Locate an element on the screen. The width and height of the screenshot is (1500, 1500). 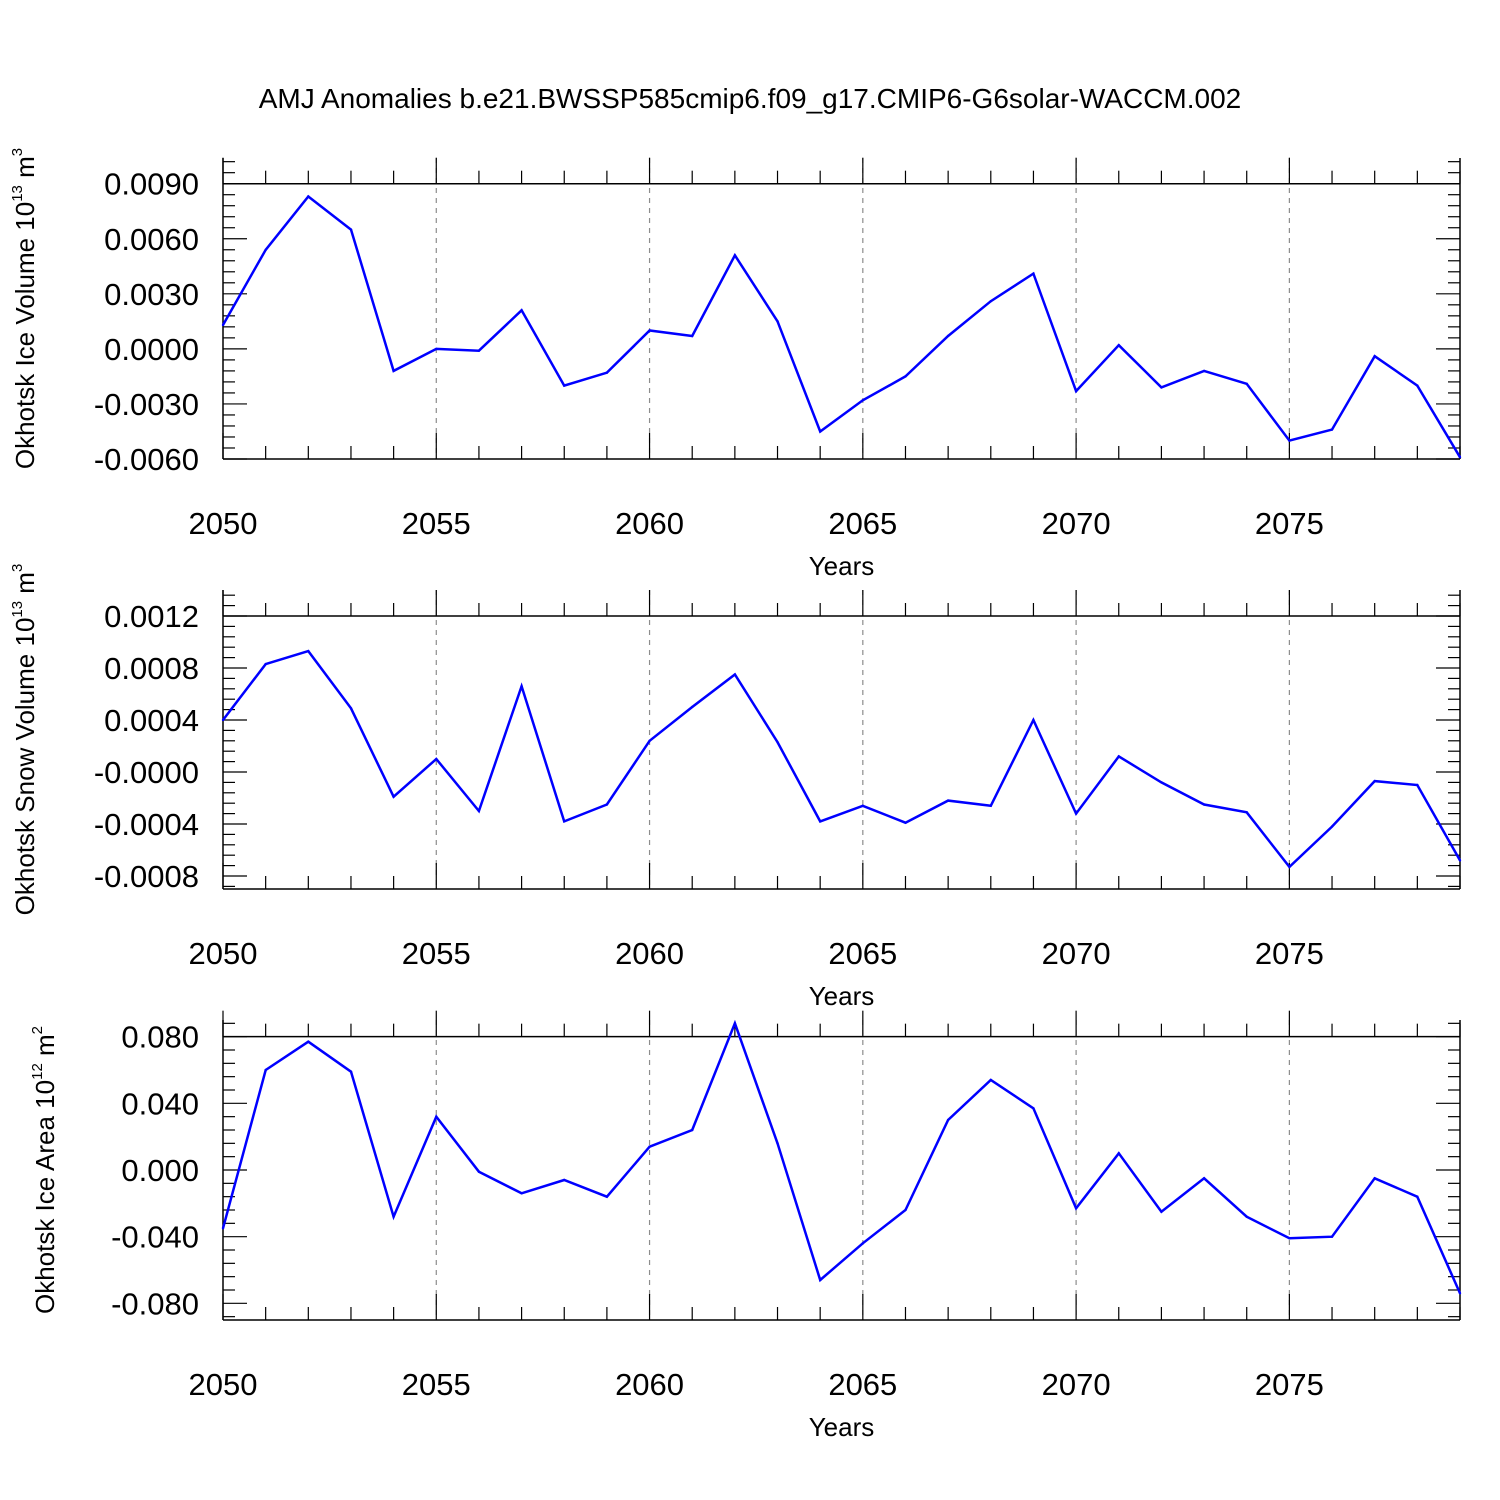
y-tick-label: 0.0008 is located at coordinates (151, 668).